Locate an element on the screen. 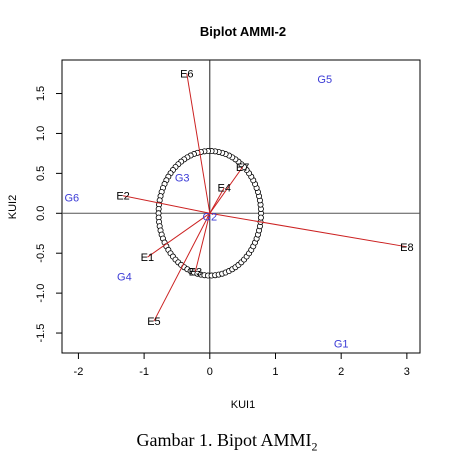 The image size is (454, 472). y-axis-label: KUI2 is located at coordinates (13, 207).